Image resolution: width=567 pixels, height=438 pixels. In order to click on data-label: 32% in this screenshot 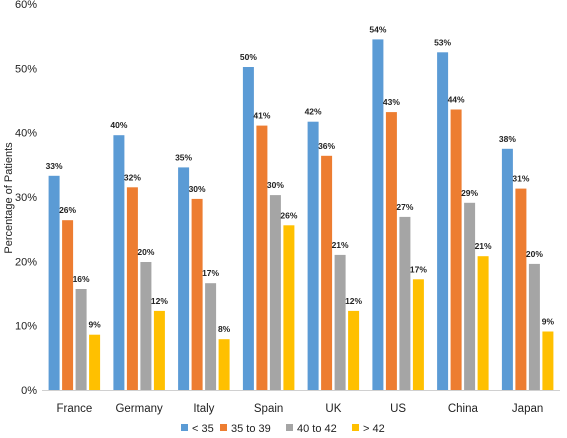, I will do `click(132, 177)`.